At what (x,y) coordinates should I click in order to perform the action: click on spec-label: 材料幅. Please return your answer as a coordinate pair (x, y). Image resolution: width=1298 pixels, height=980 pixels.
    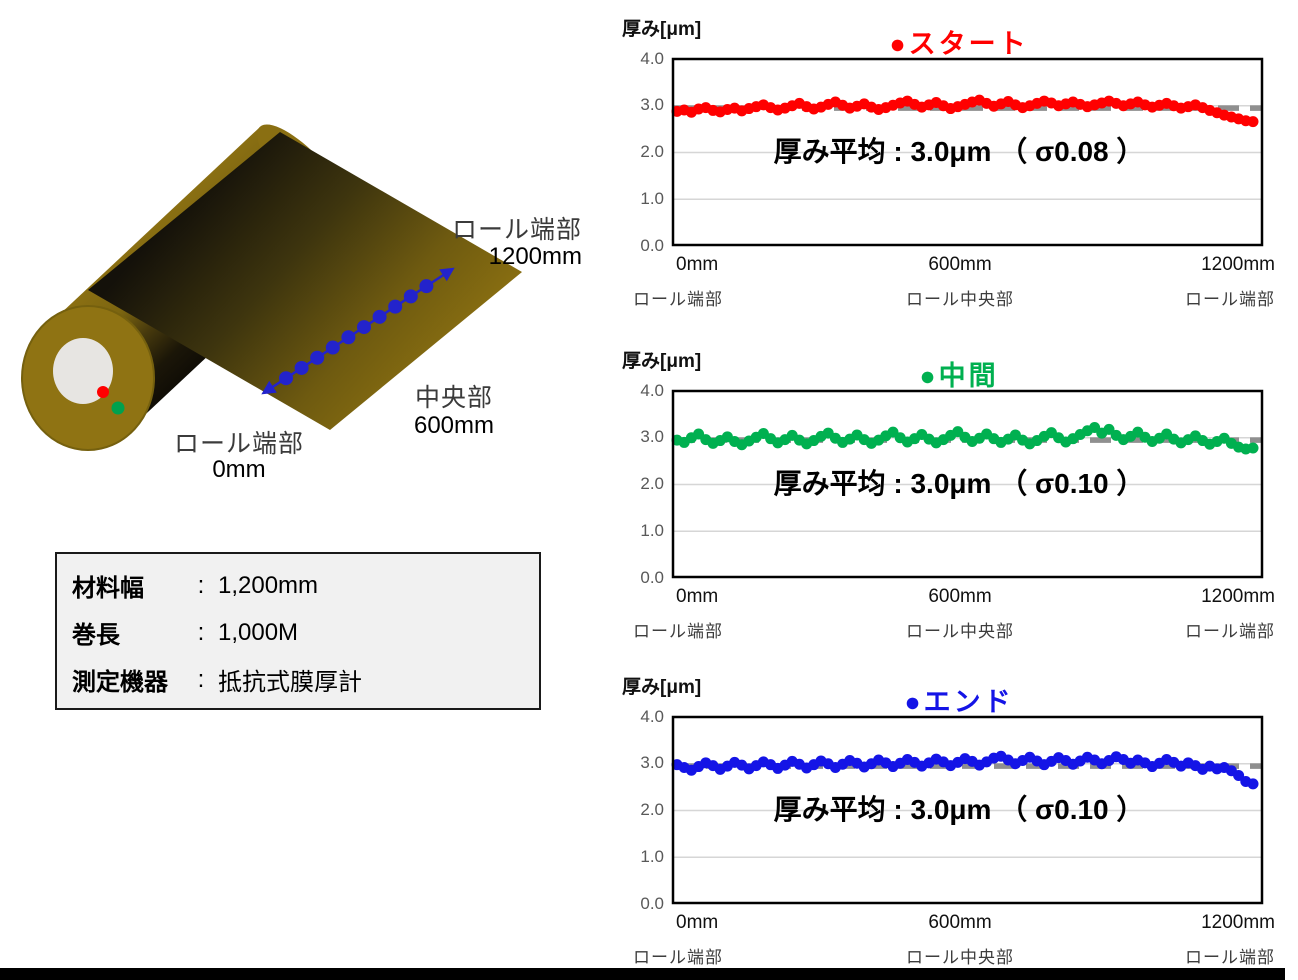
    Looking at the image, I should click on (108, 588).